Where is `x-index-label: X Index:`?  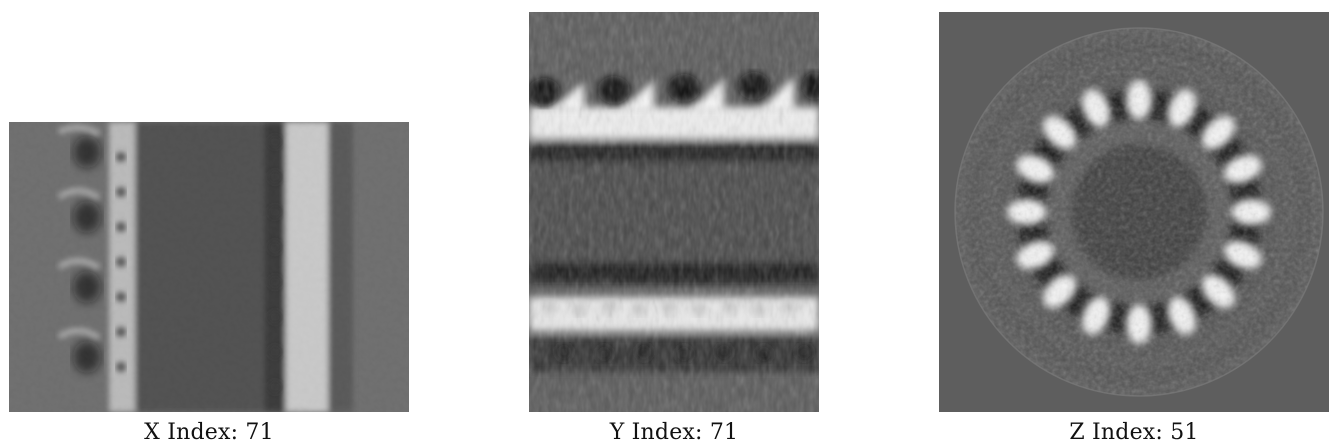 x-index-label: X Index: is located at coordinates (191, 432).